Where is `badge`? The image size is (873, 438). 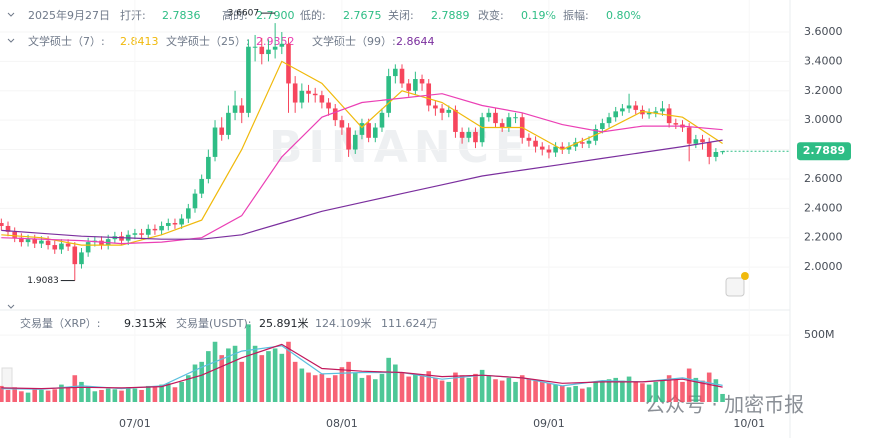
badge is located at coordinates (745, 276).